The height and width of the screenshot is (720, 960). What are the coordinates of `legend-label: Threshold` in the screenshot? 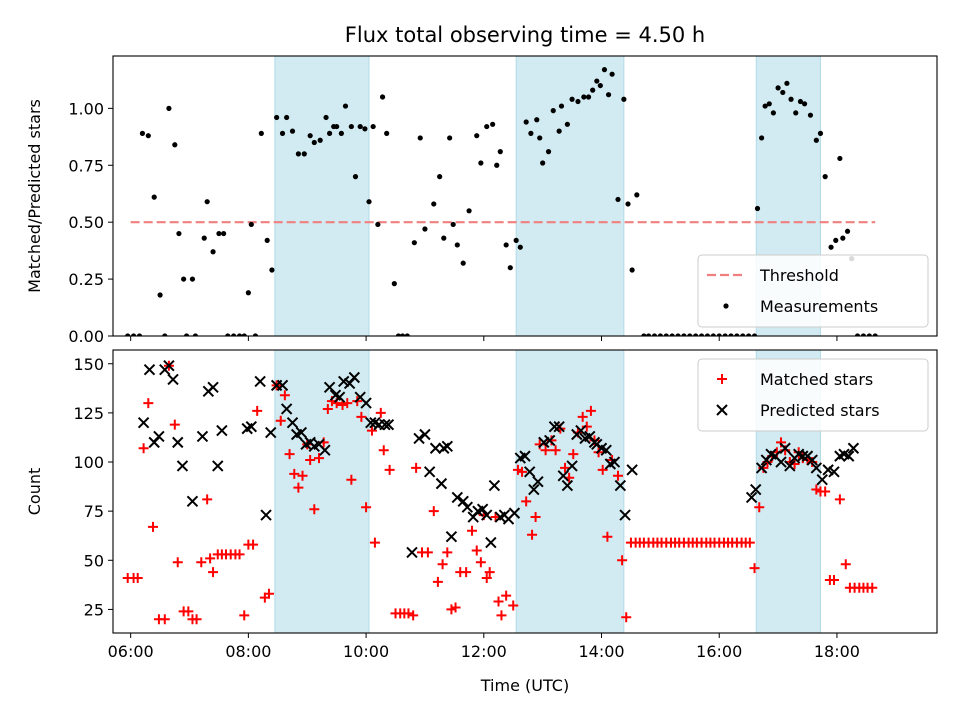 It's located at (799, 275).